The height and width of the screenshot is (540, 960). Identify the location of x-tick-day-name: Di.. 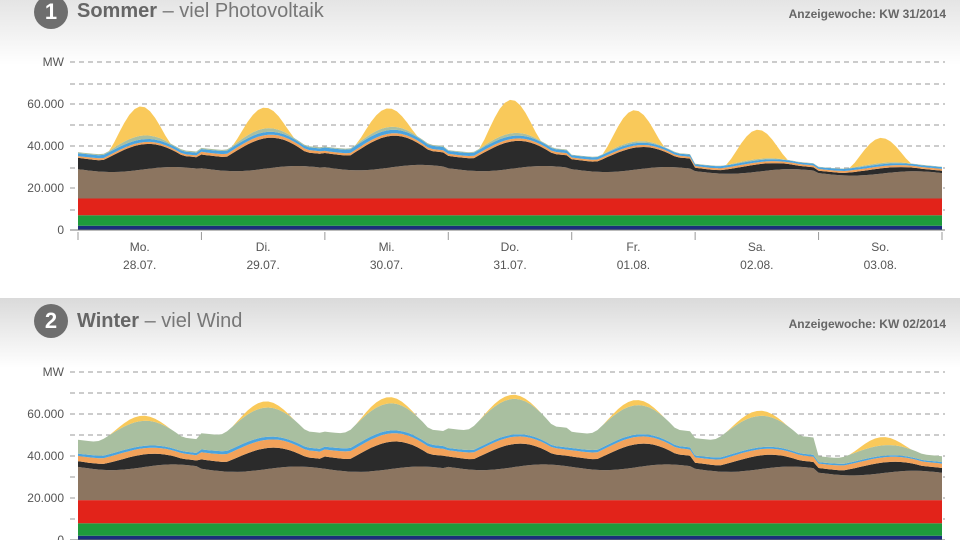
(263, 247).